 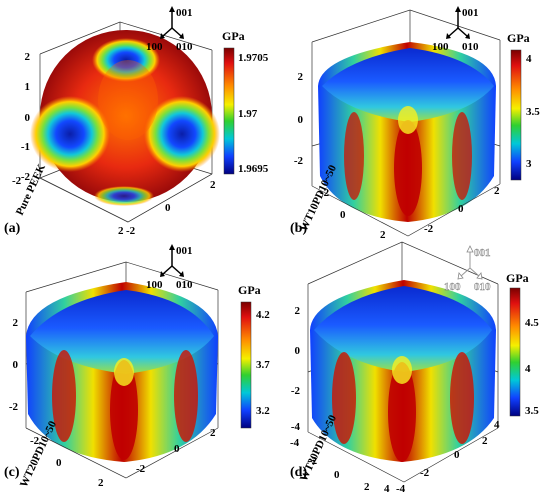 I want to click on z-tick-labels: 2 0 -2 -4, so click(x=296, y=369).